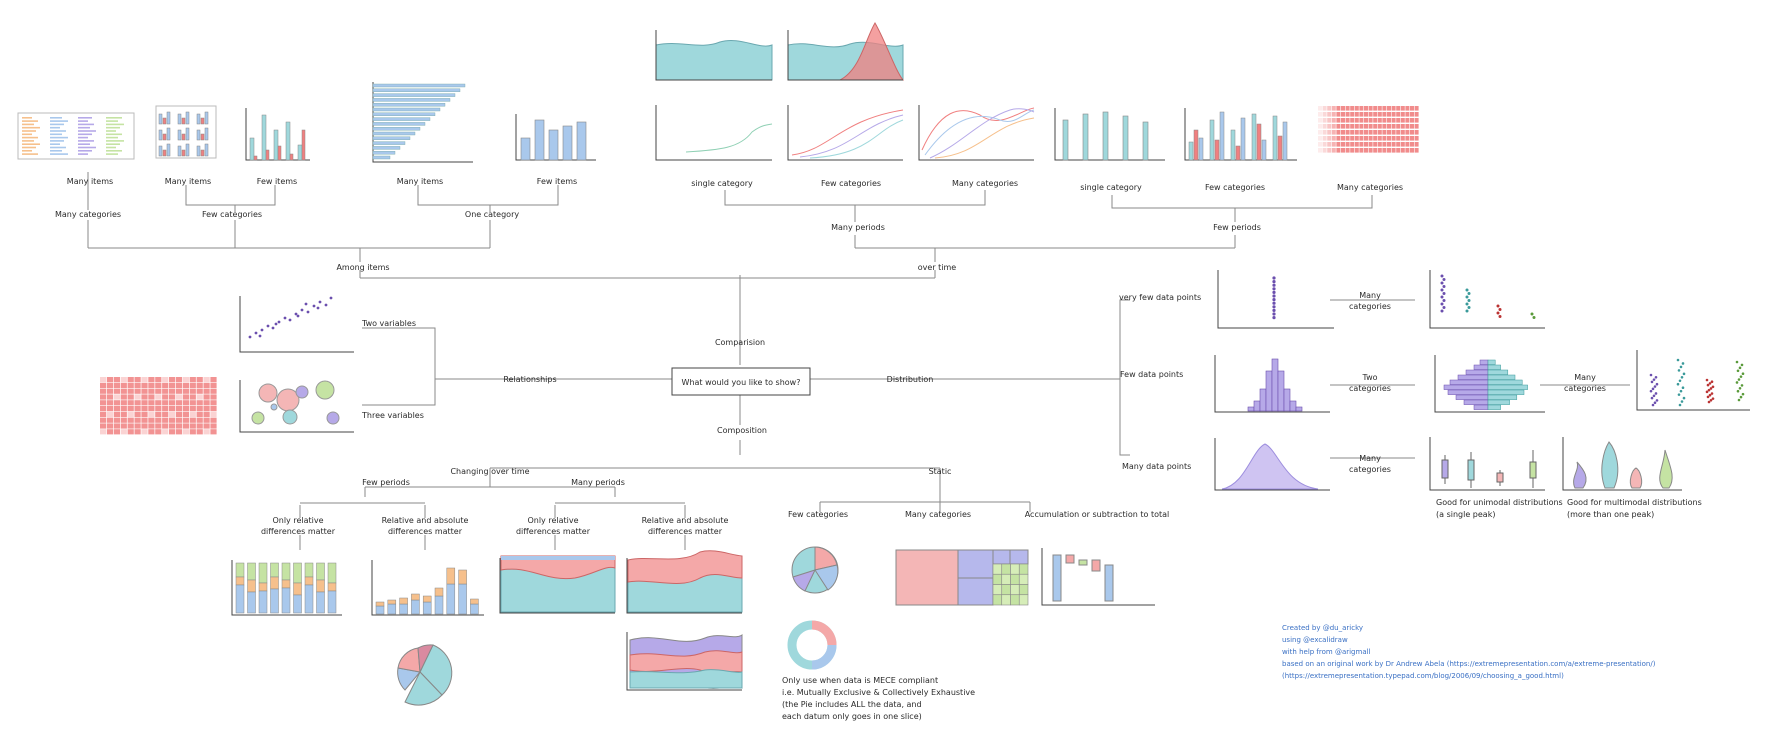  I want to click on label-multimodal-1: Good for multimodal distributions, so click(1634, 502).